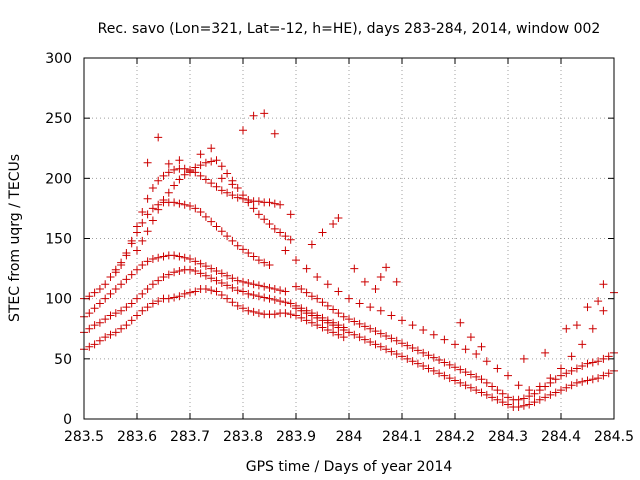 The width and height of the screenshot is (640, 480). I want to click on x-axis-title: GPS time / Days of year 2014, so click(349, 467).